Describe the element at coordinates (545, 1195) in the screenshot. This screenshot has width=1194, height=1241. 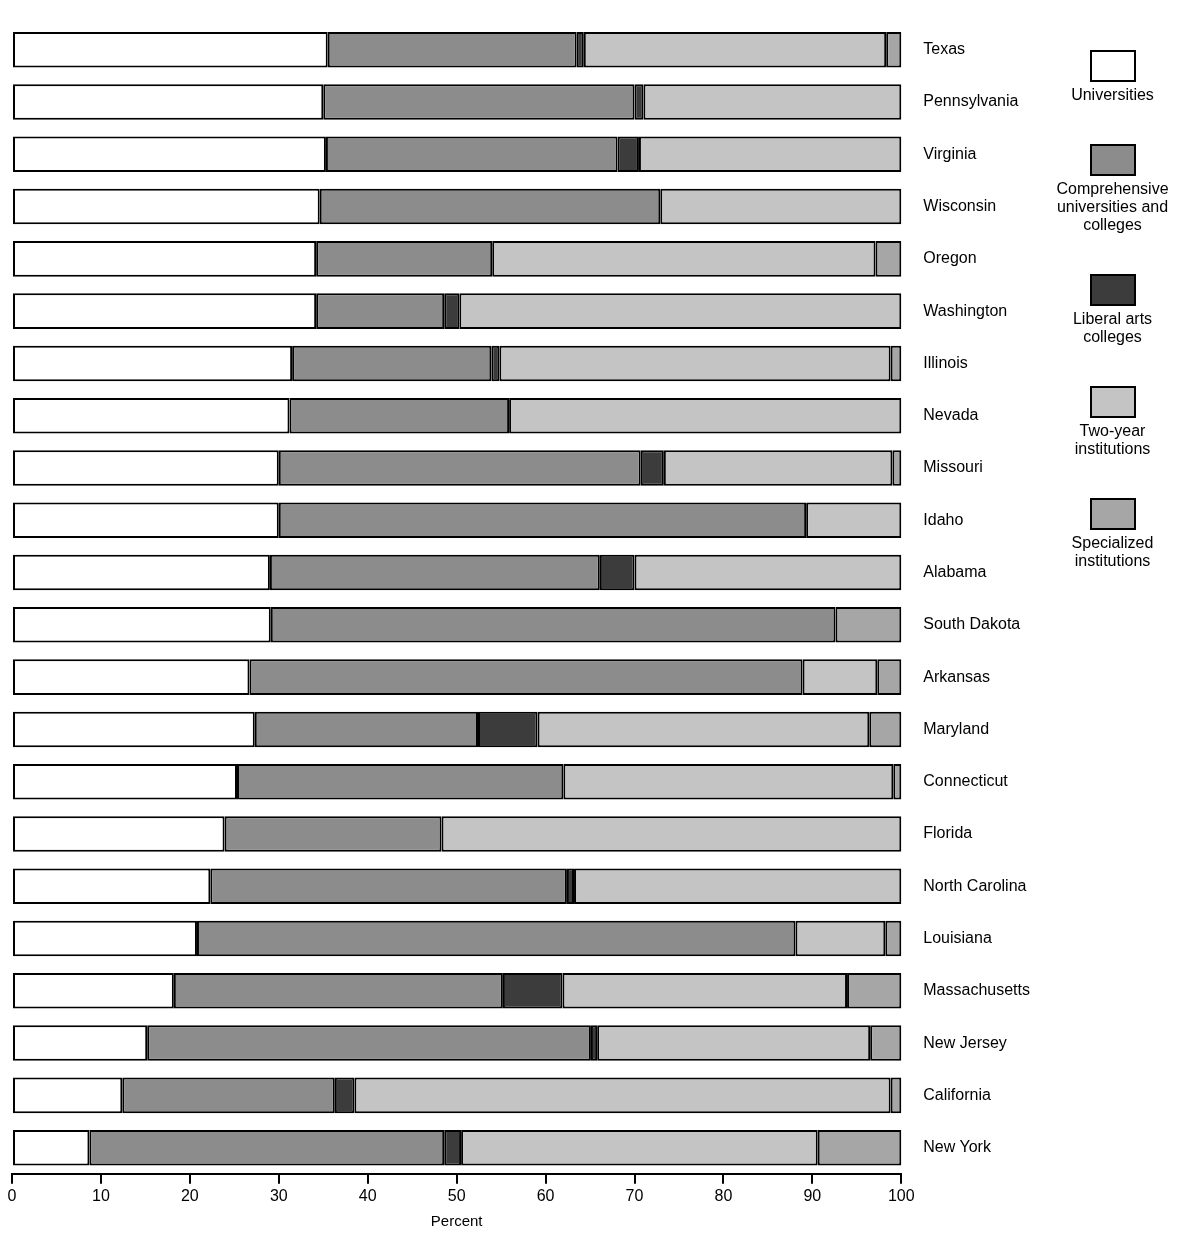
I see `x-tick-label: 60` at that location.